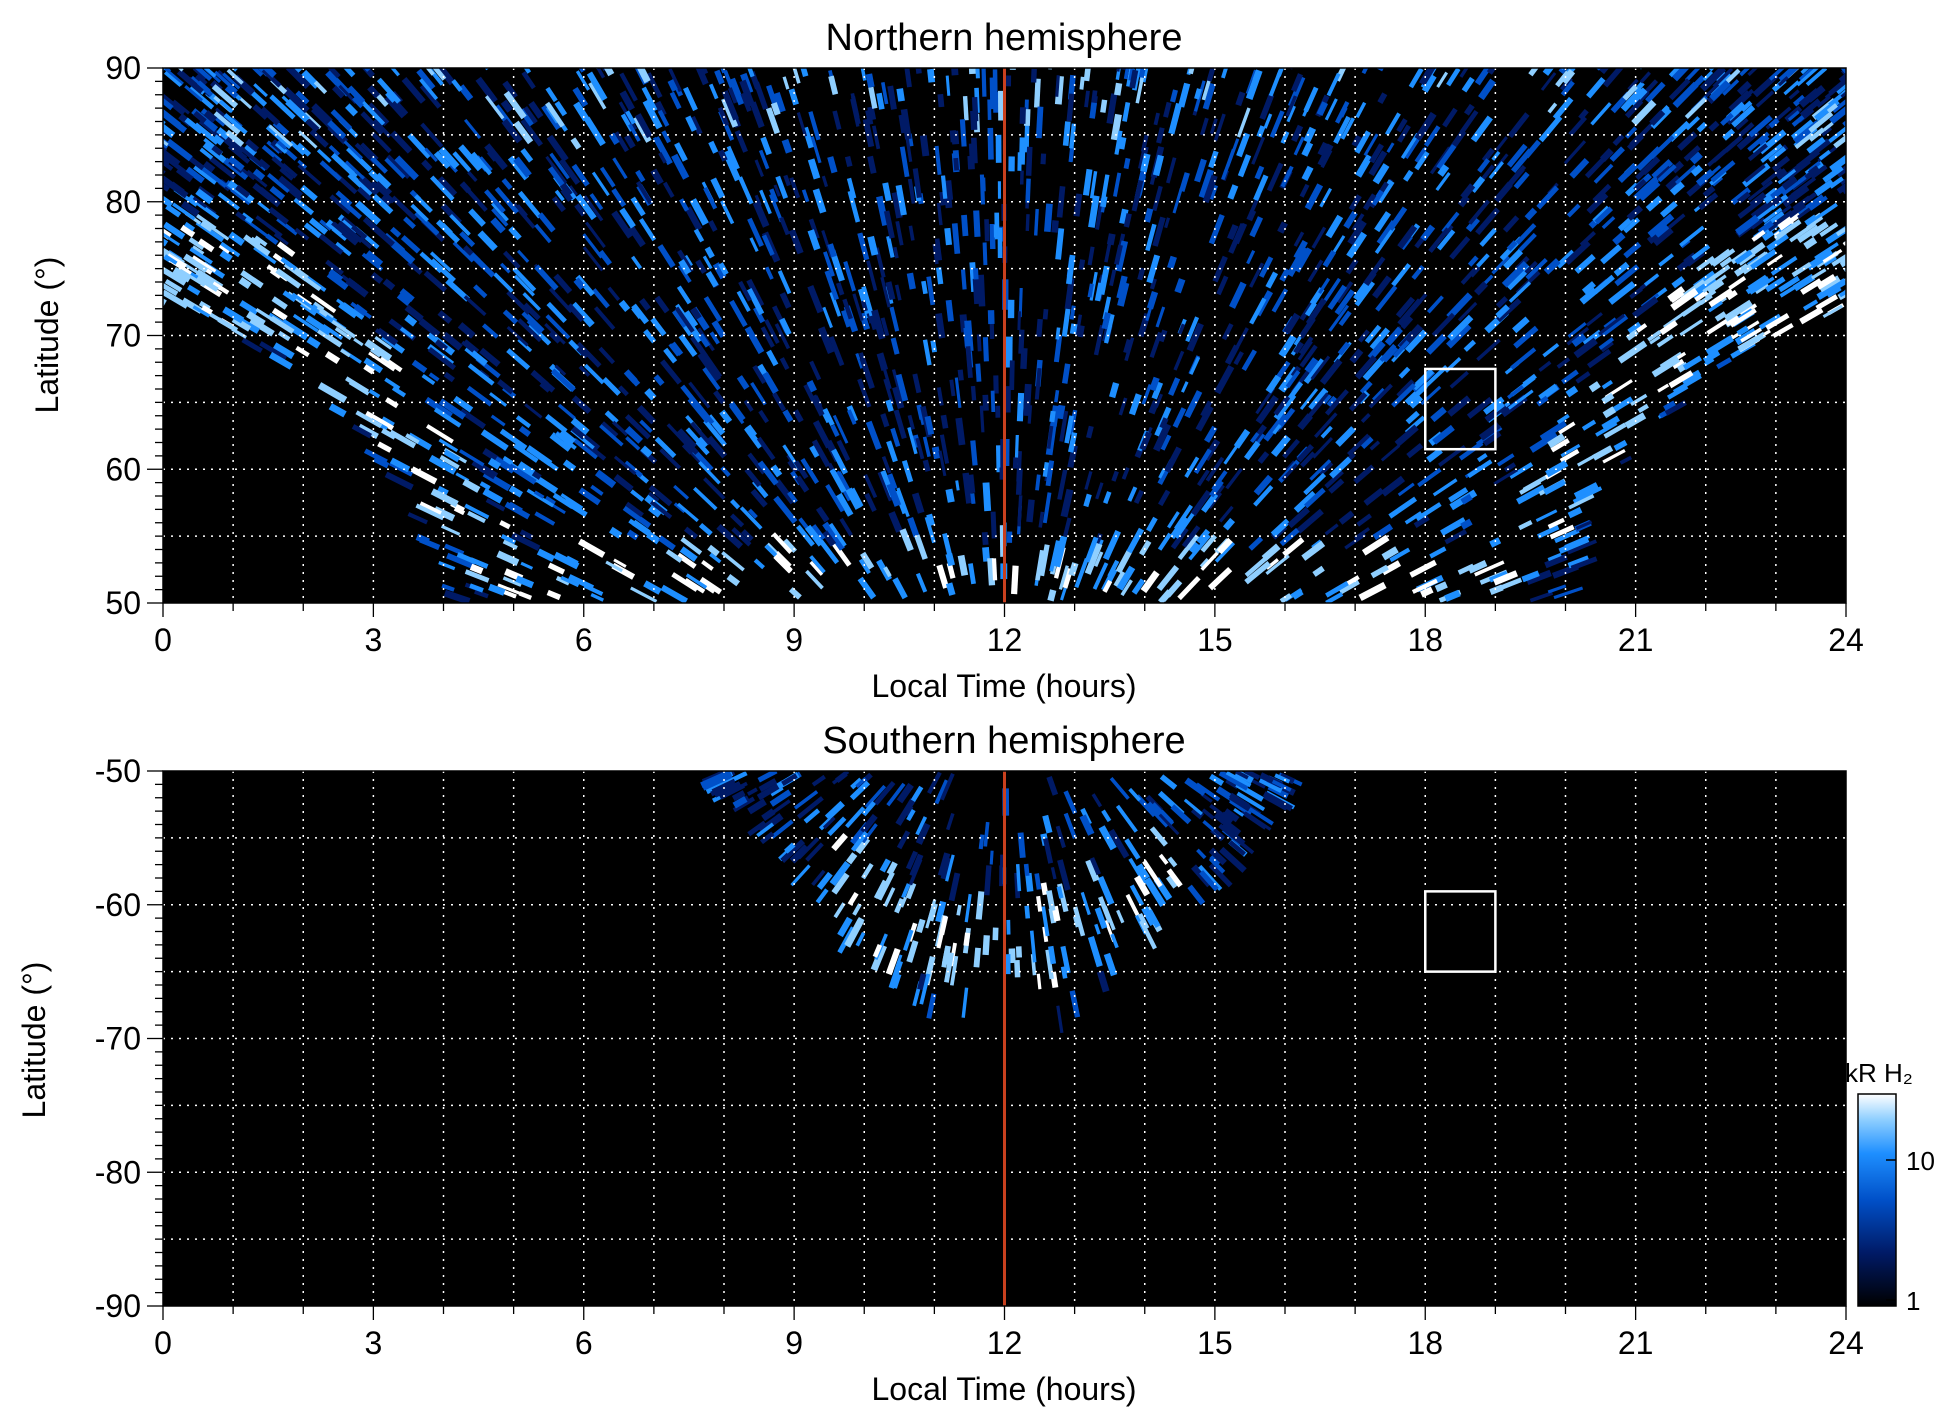 The image size is (1950, 1423). Describe the element at coordinates (1009, 1333) in the screenshot. I see `south-x-axis: 0 3 6 9 12 15 18 21 24` at that location.